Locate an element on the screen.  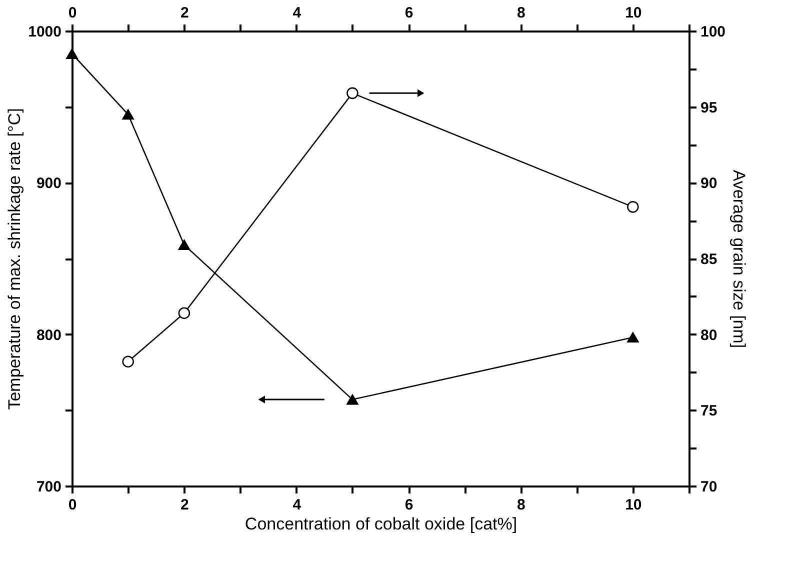
x2-tick-label: 8 is located at coordinates (521, 13).